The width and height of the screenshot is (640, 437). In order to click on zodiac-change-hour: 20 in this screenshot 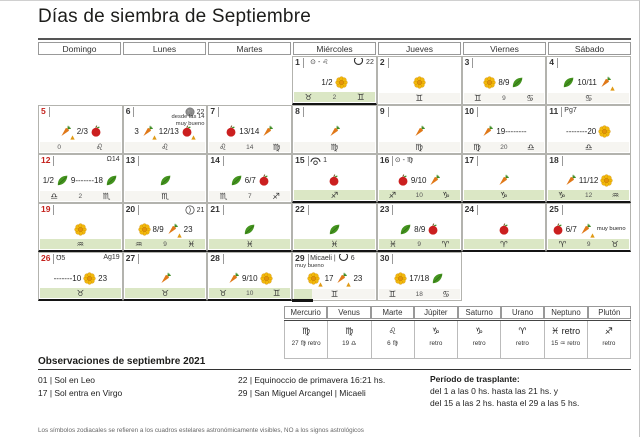, I will do `click(504, 147)`.